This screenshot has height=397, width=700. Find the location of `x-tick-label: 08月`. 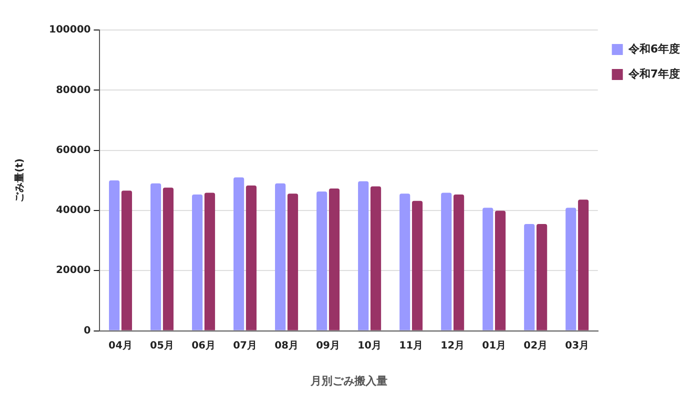

x-tick-label: 08月 is located at coordinates (286, 346).